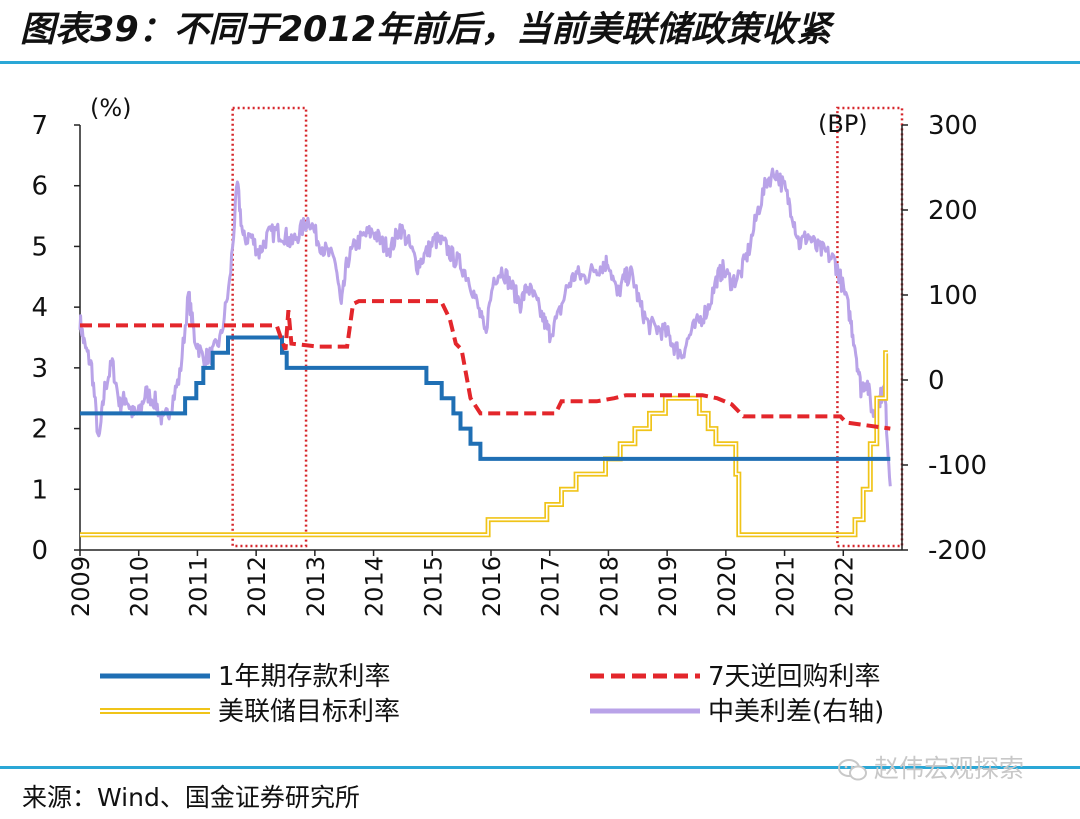 The width and height of the screenshot is (1080, 819). Describe the element at coordinates (39, 126) in the screenshot. I see `left-tick-label: 7` at that location.